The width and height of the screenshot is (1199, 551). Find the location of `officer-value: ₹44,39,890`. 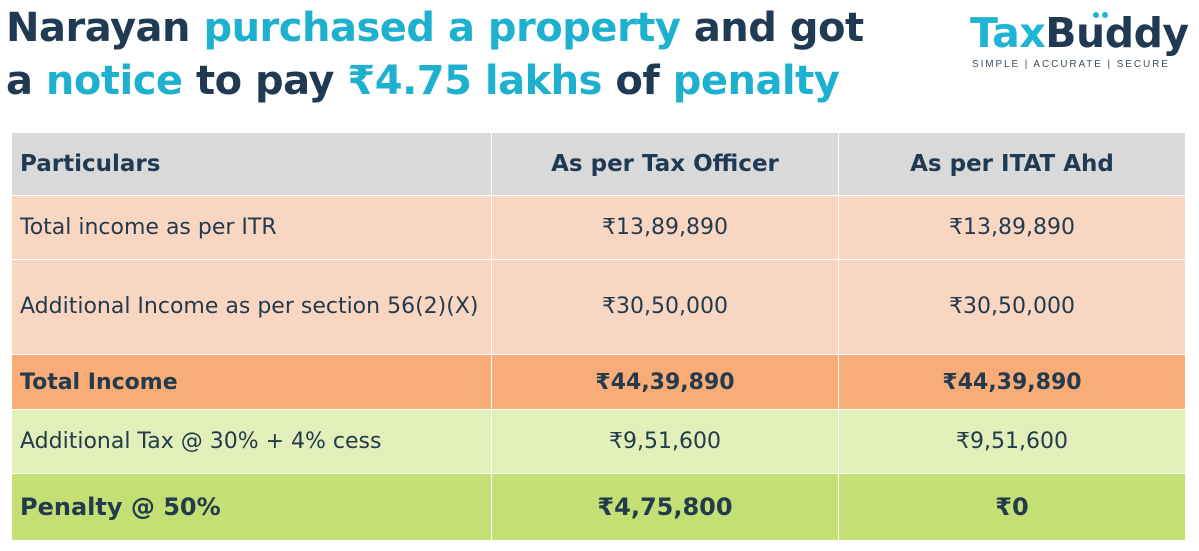

officer-value: ₹44,39,890 is located at coordinates (665, 382).